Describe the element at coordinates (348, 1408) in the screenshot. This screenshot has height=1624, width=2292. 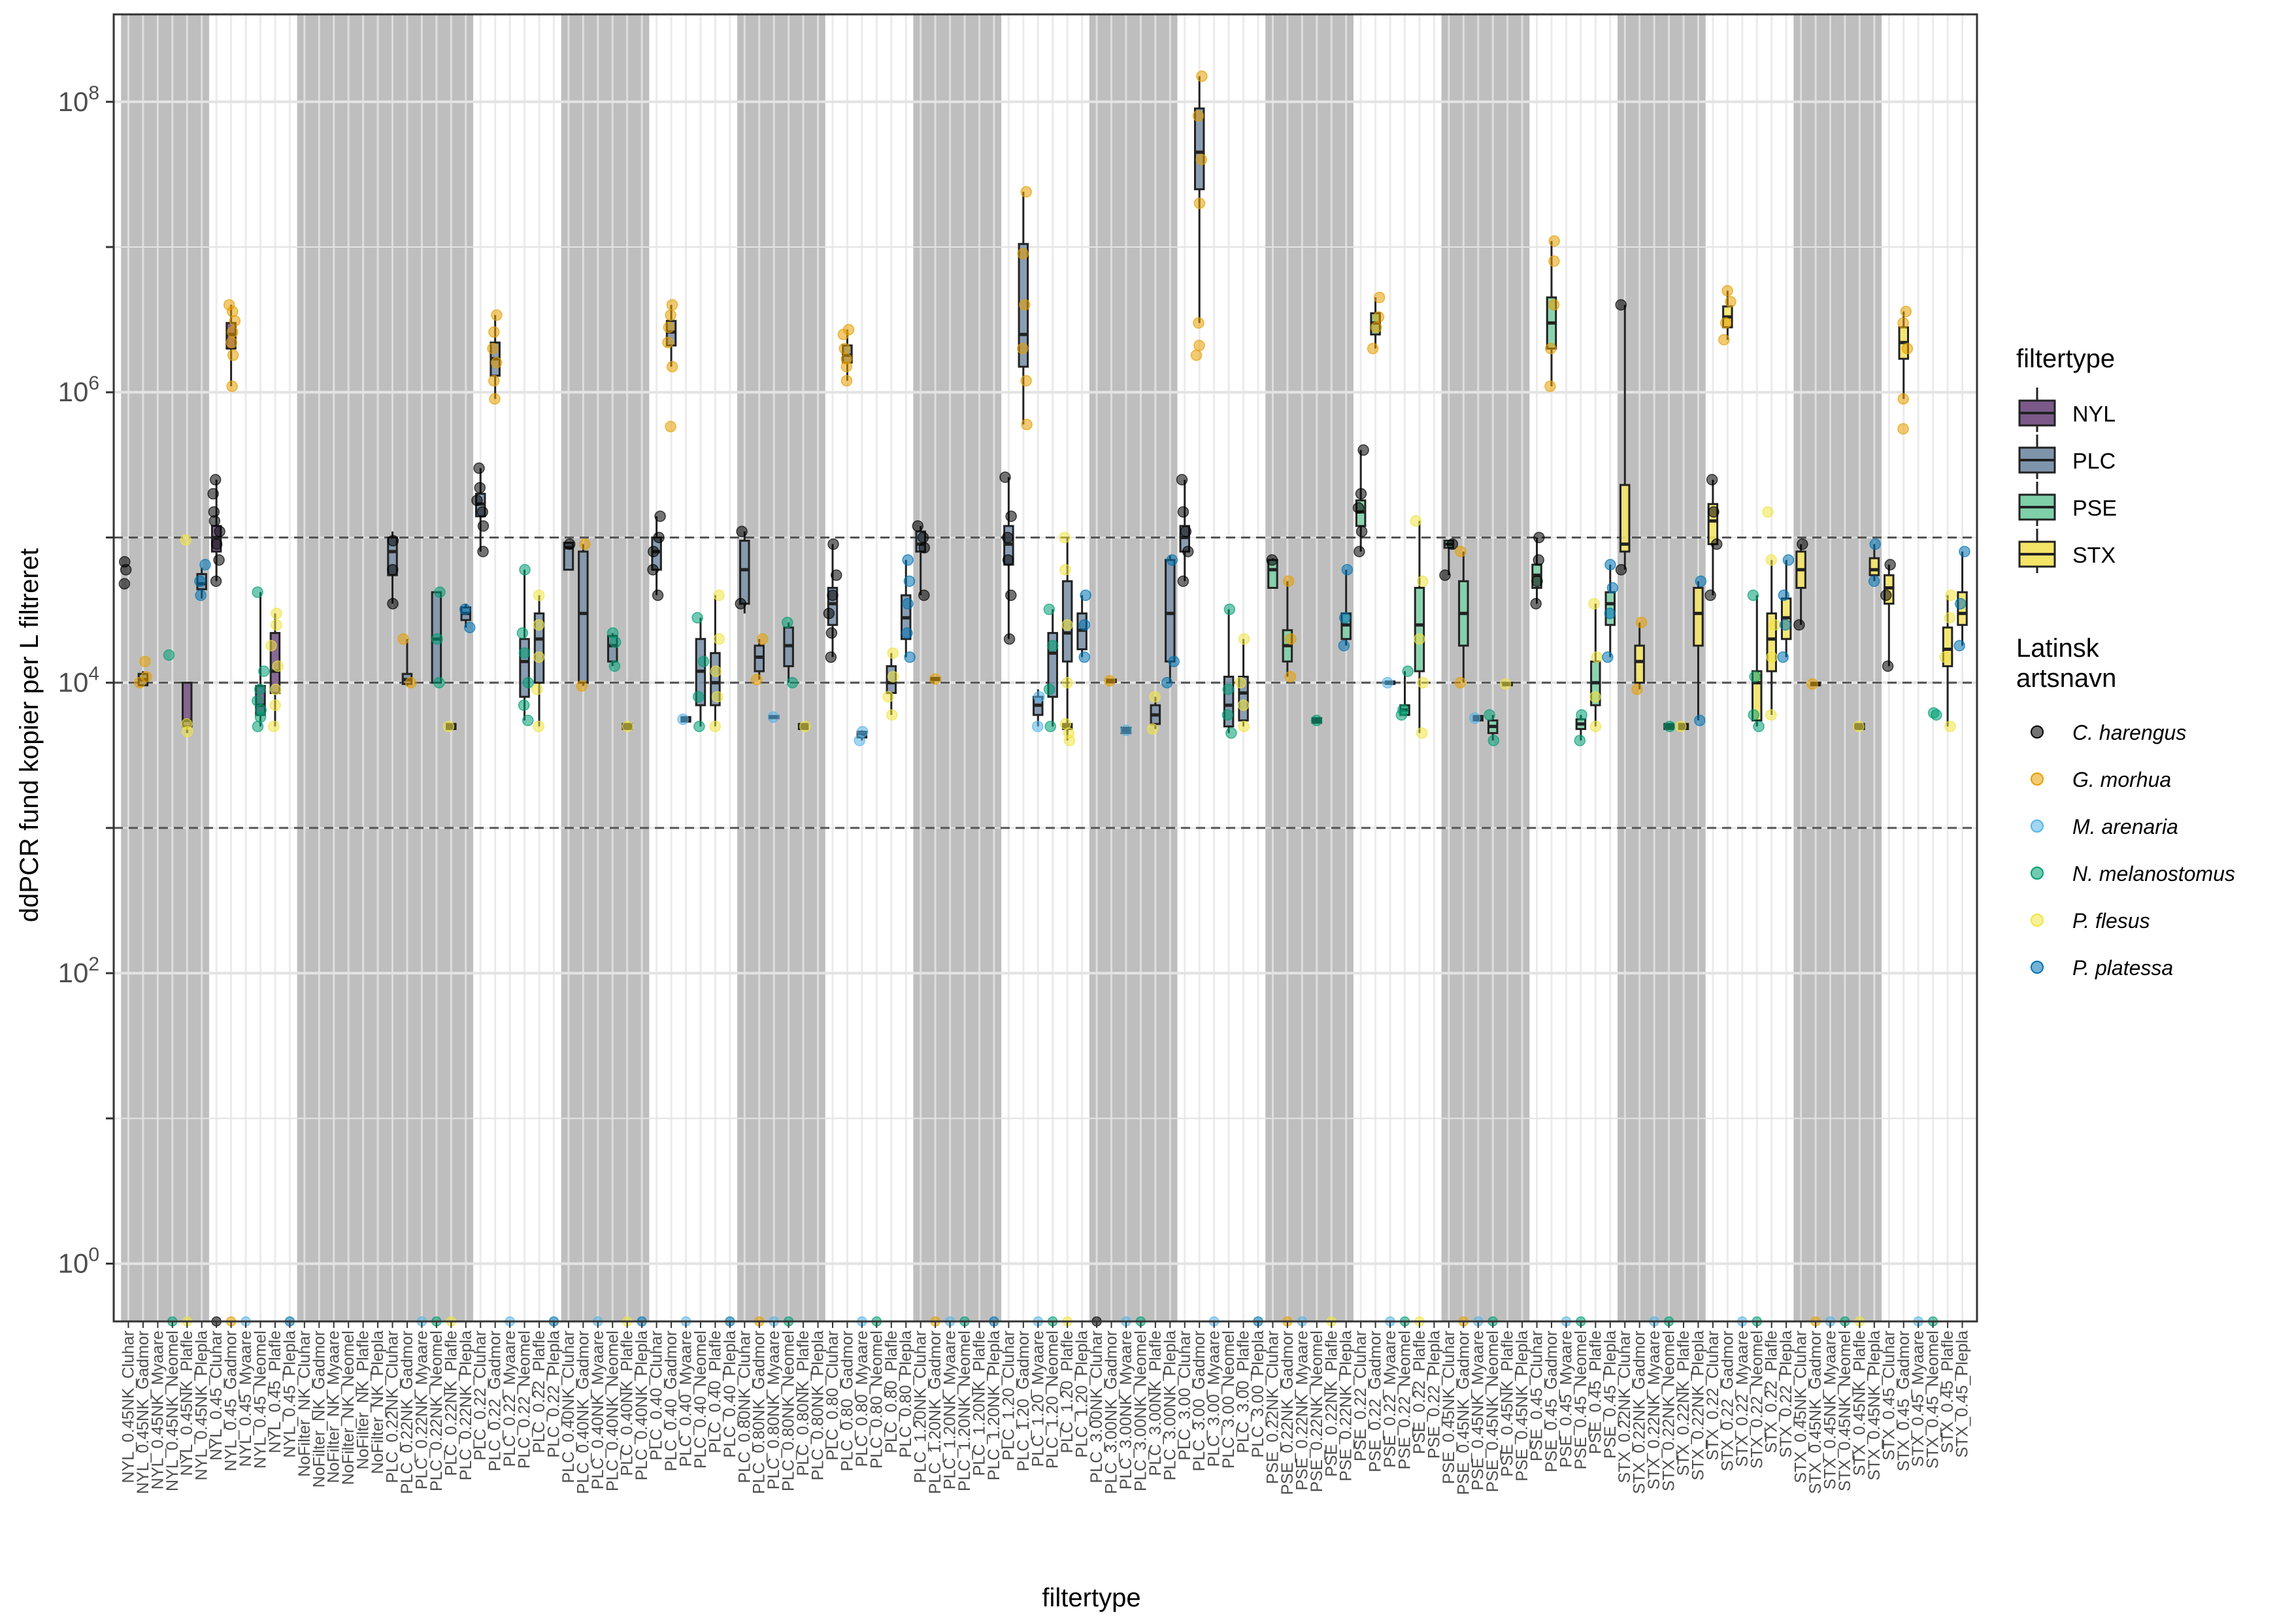
I see `x-tick-label: NoFilter_NK_Neomel` at that location.